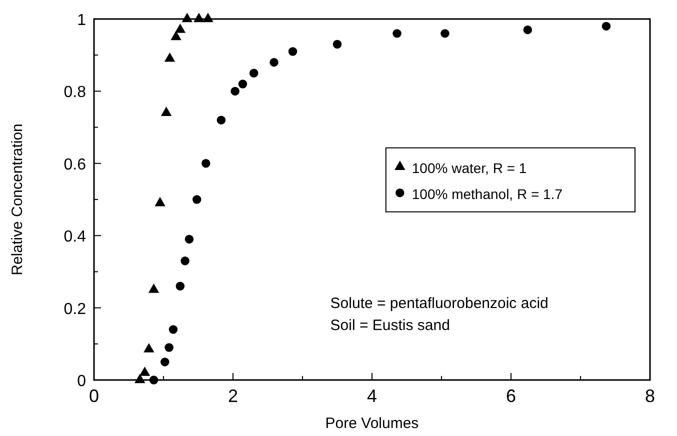 The image size is (677, 436). What do you see at coordinates (81, 20) in the screenshot?
I see `y-tick-label: 1` at bounding box center [81, 20].